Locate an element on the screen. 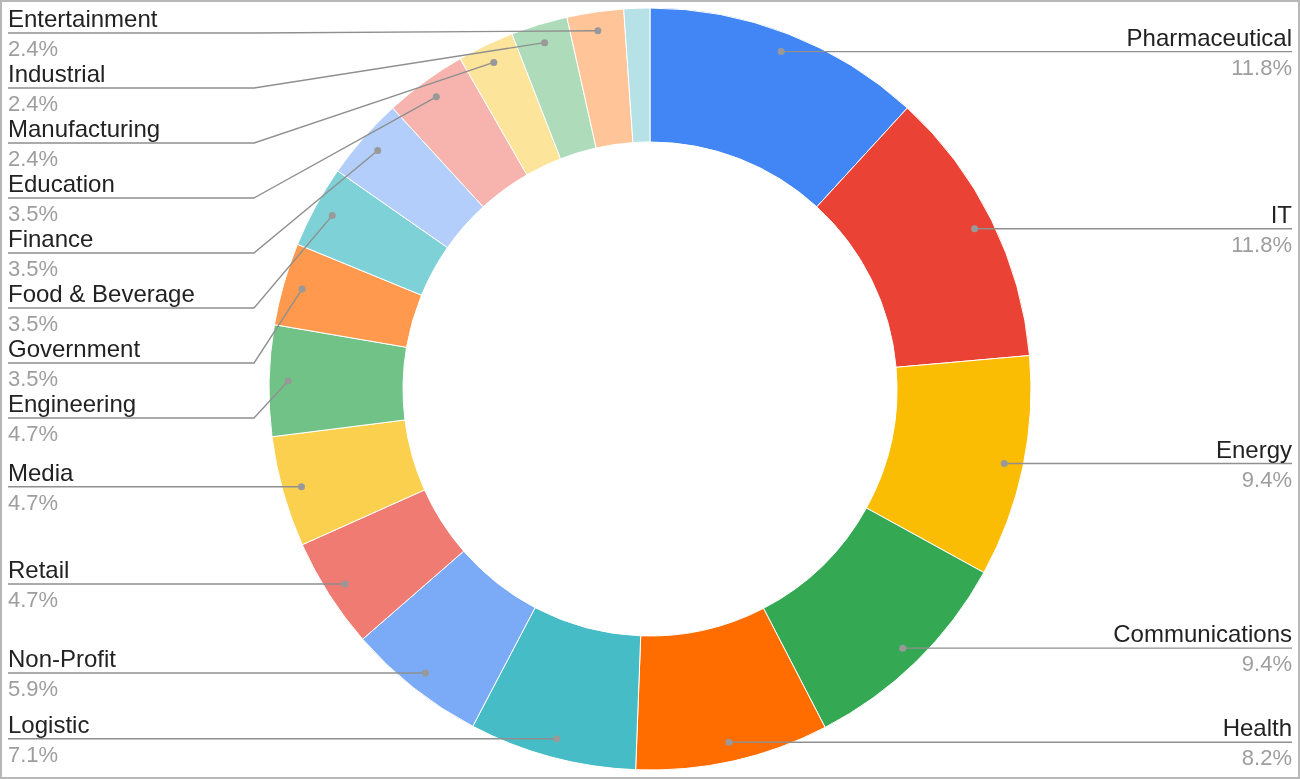 The image size is (1300, 779). slice-label: Pharmaceutical is located at coordinates (1209, 37).